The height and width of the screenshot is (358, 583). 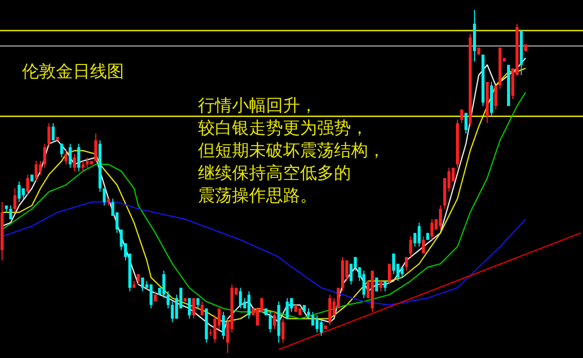 I want to click on annotation: 但短期未破坏震荡结构，, so click(x=291, y=151).